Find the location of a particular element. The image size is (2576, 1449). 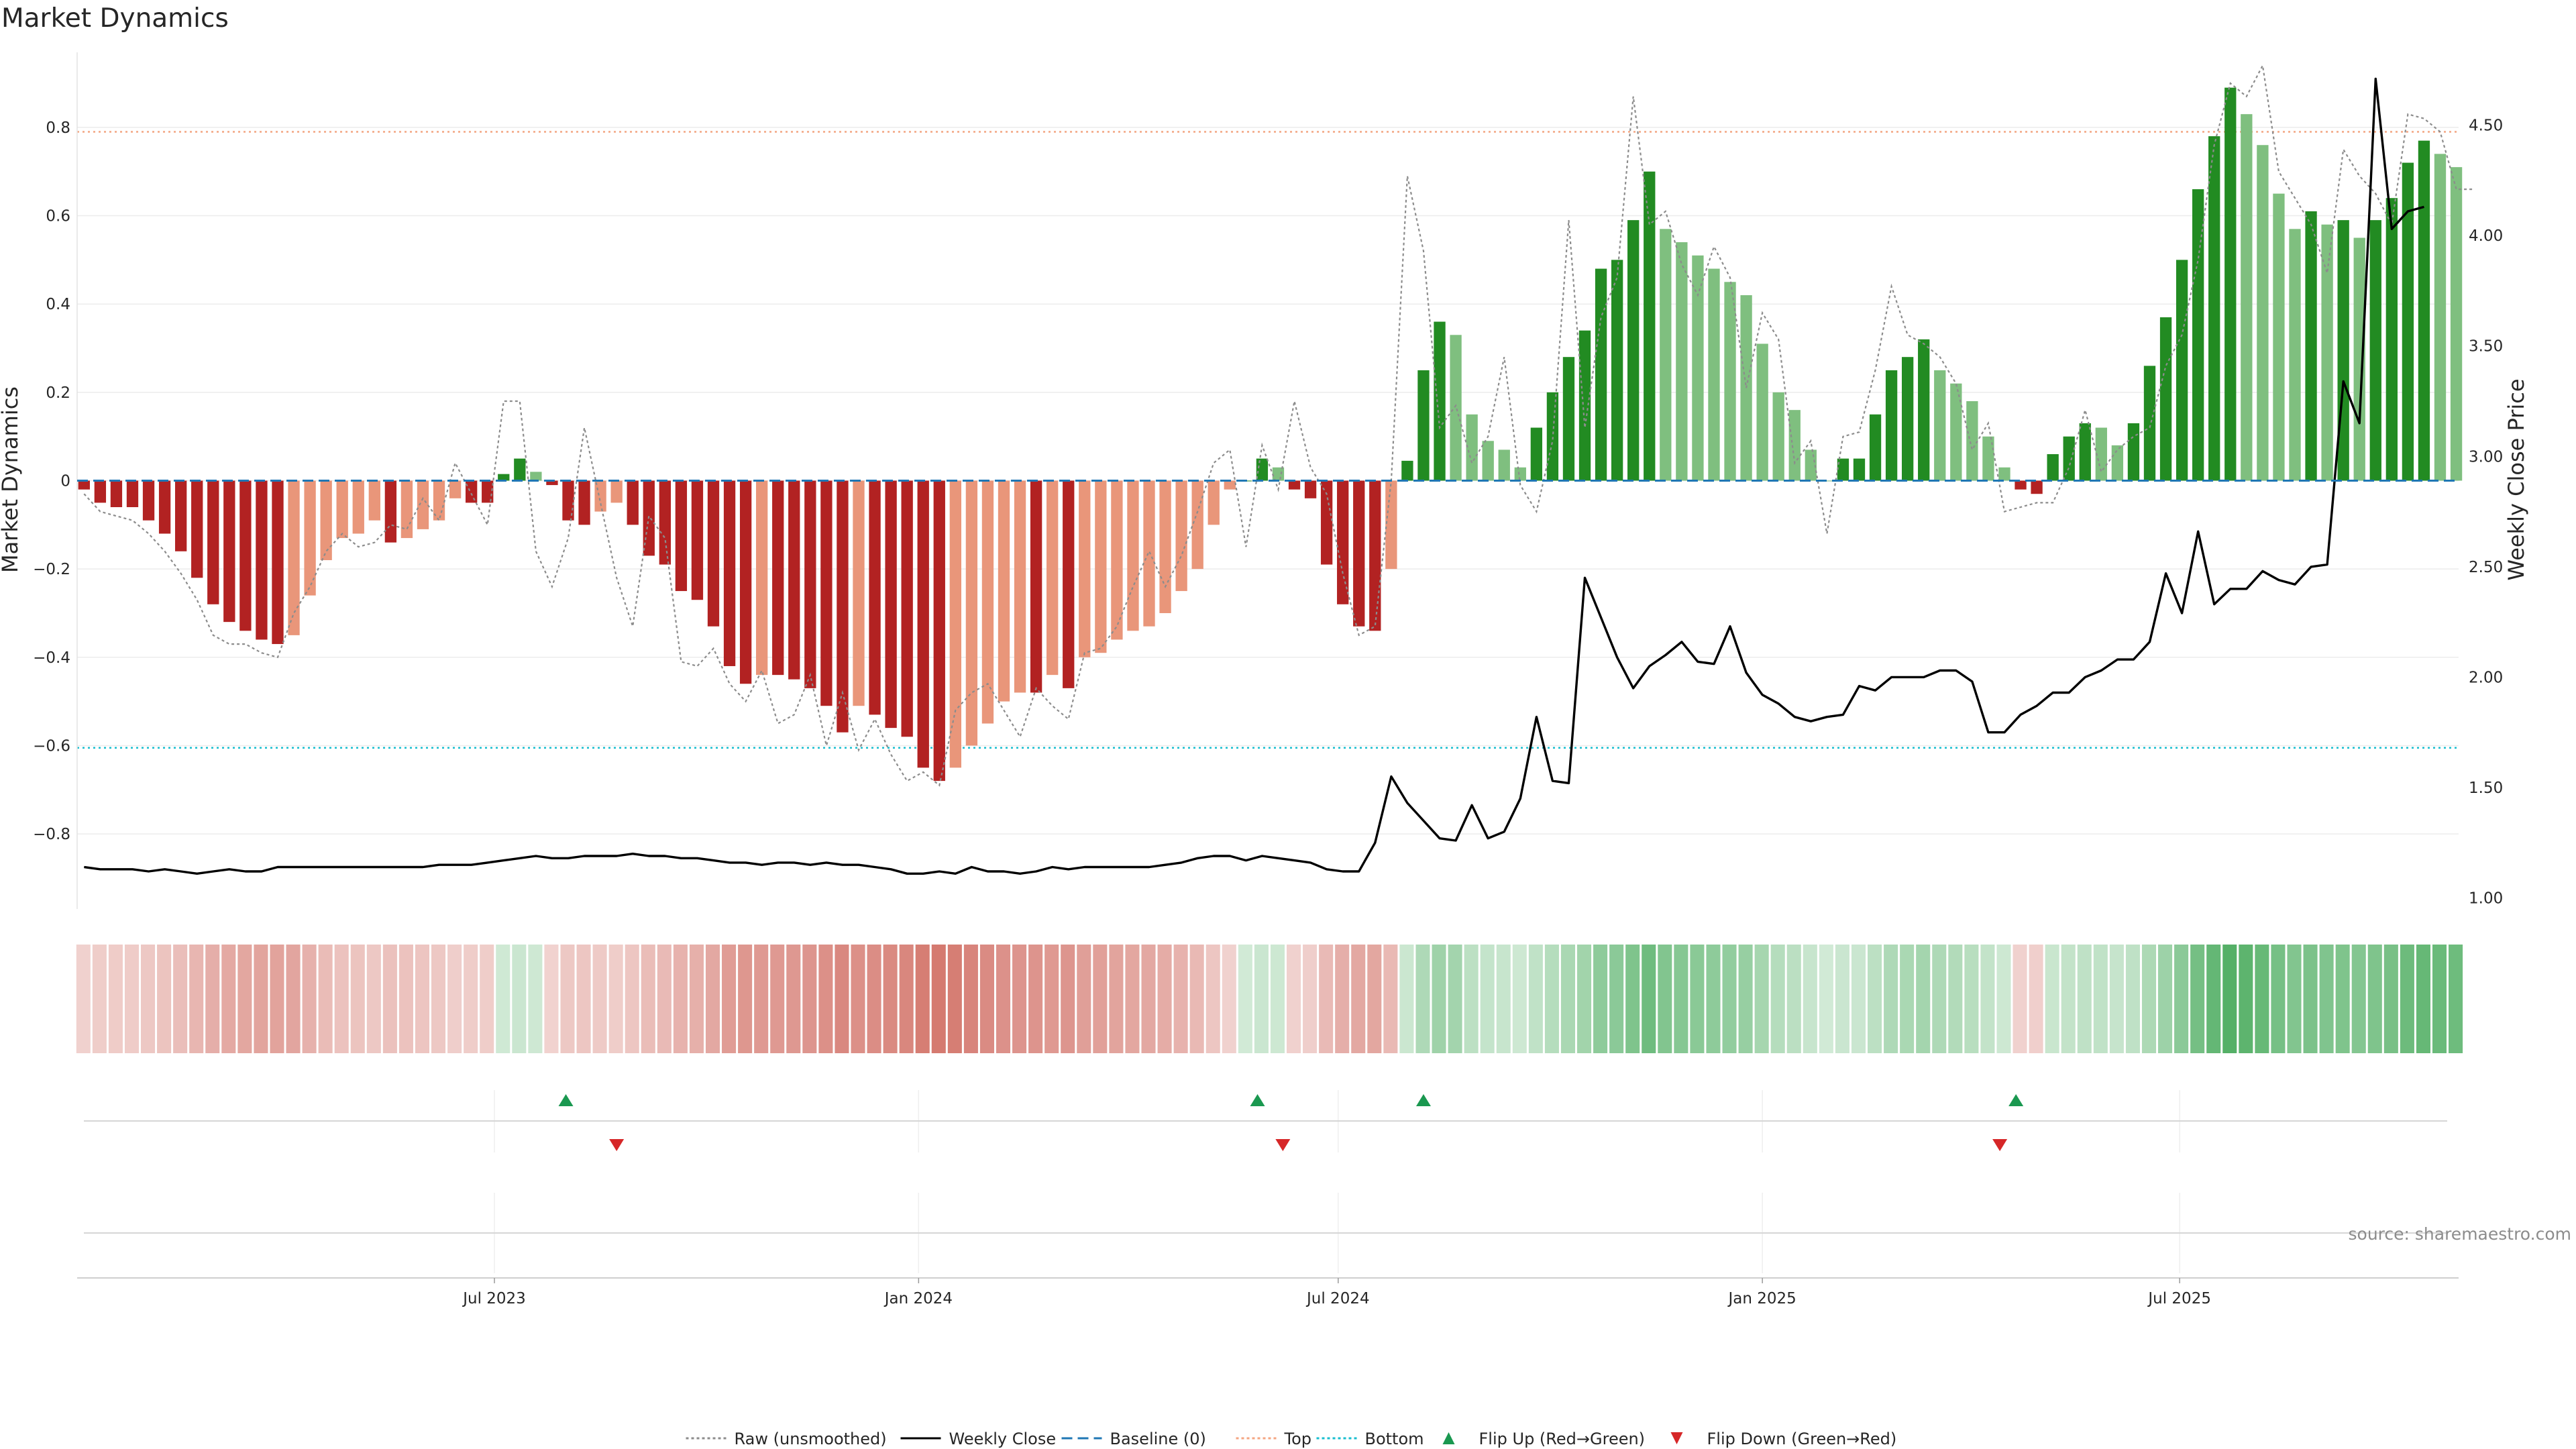

y2-axis-label: Weekly Close Price is located at coordinates (2516, 479).